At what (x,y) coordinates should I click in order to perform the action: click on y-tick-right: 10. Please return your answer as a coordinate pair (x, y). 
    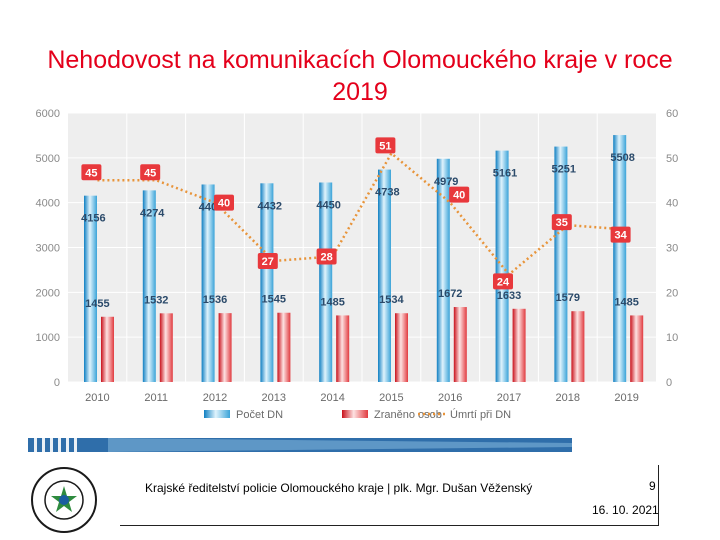
    Looking at the image, I should click on (672, 338).